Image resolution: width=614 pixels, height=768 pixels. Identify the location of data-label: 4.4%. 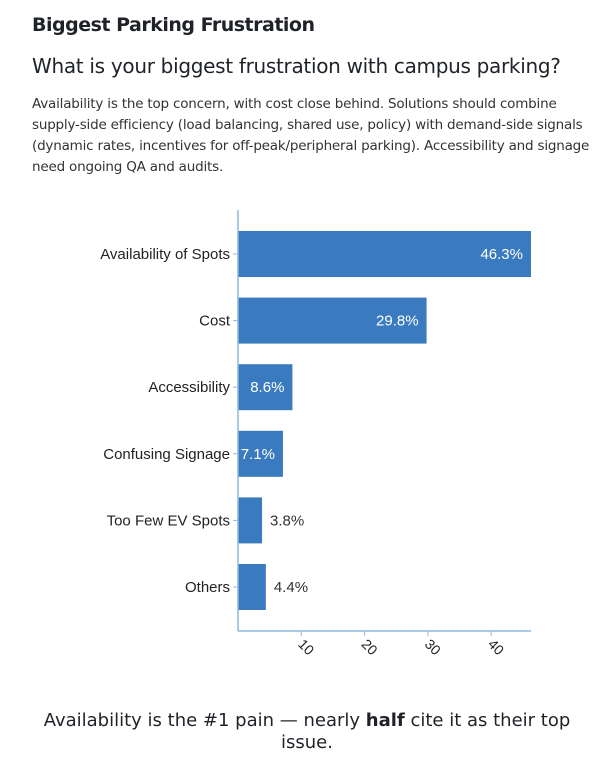
(291, 587).